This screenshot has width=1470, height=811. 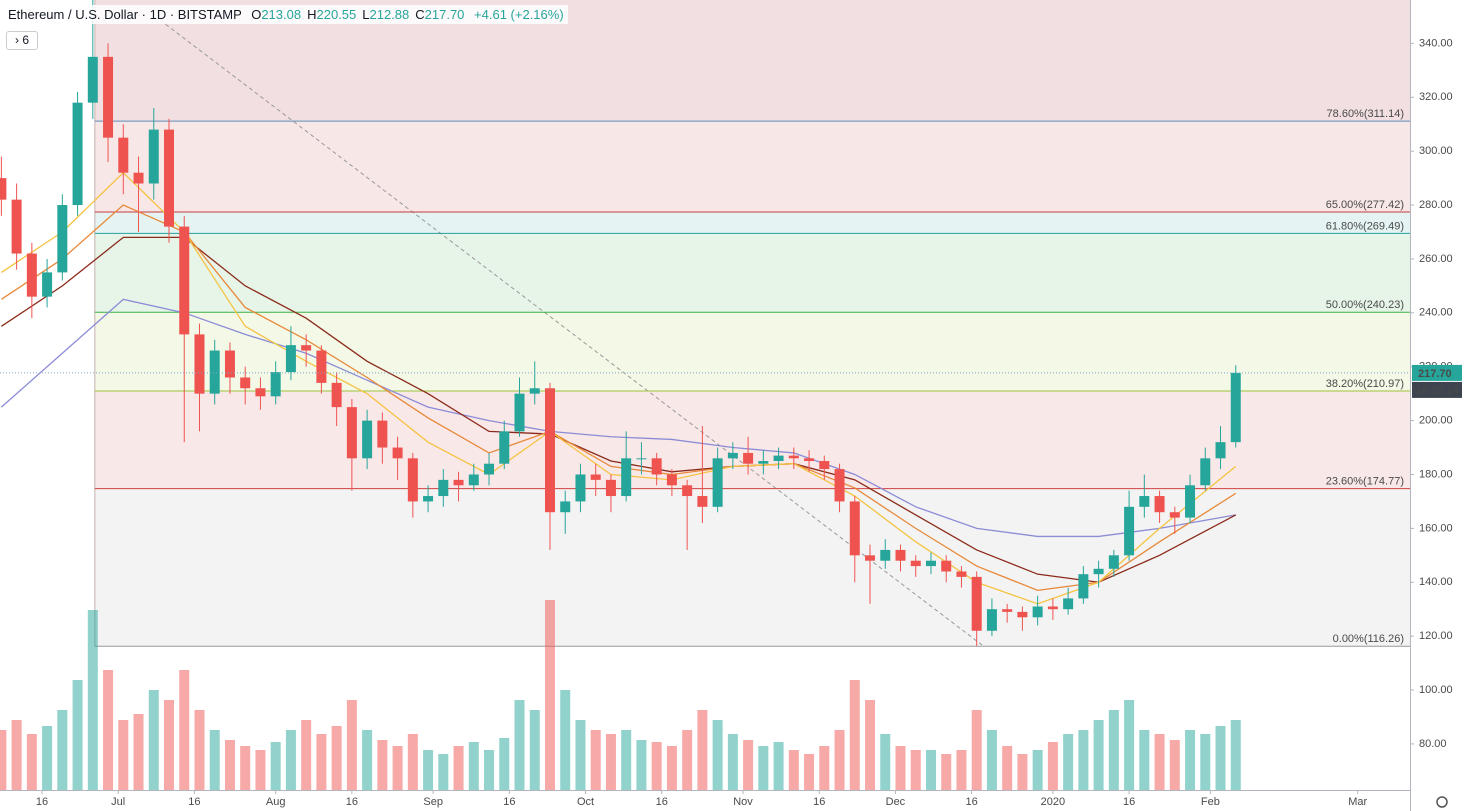 What do you see at coordinates (1436, 636) in the screenshot?
I see `y-tick-label: 120.00` at bounding box center [1436, 636].